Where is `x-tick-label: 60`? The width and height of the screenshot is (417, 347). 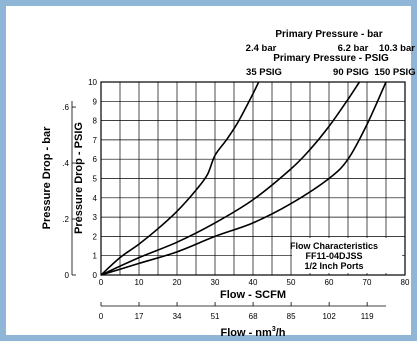 x-tick-label: 60 is located at coordinates (329, 282).